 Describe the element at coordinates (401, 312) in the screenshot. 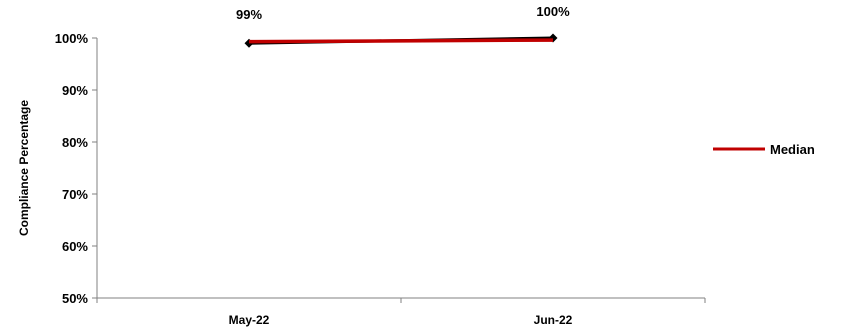

I see `x-axis-ticks: May-22 Jun-22` at that location.